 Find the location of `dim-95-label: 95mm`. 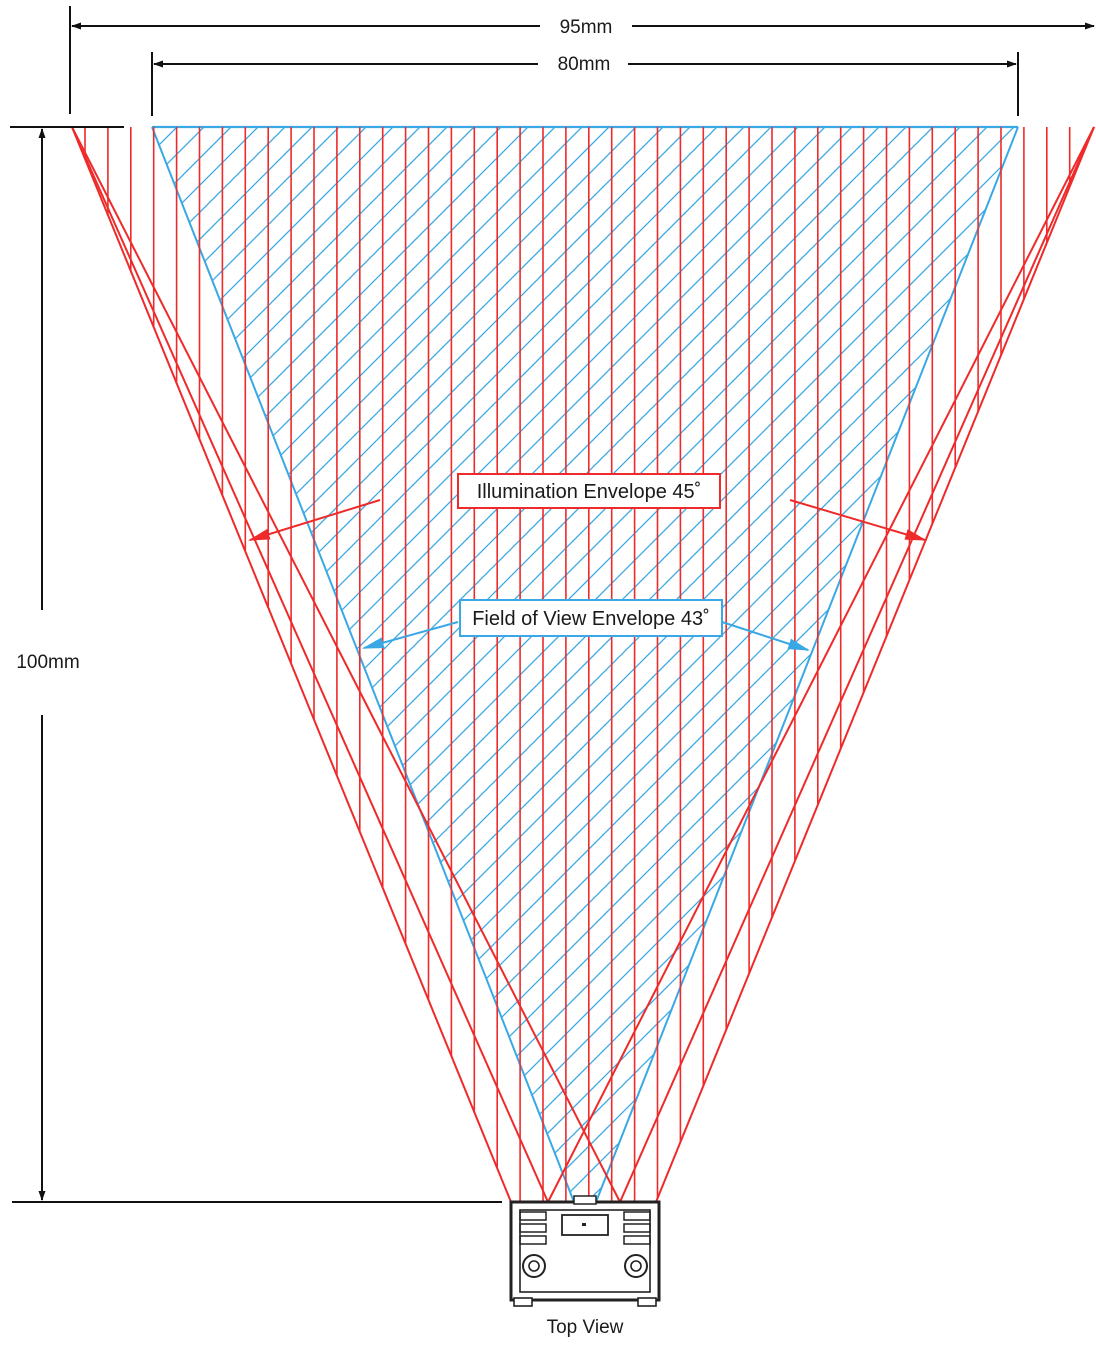

dim-95-label: 95mm is located at coordinates (586, 27).